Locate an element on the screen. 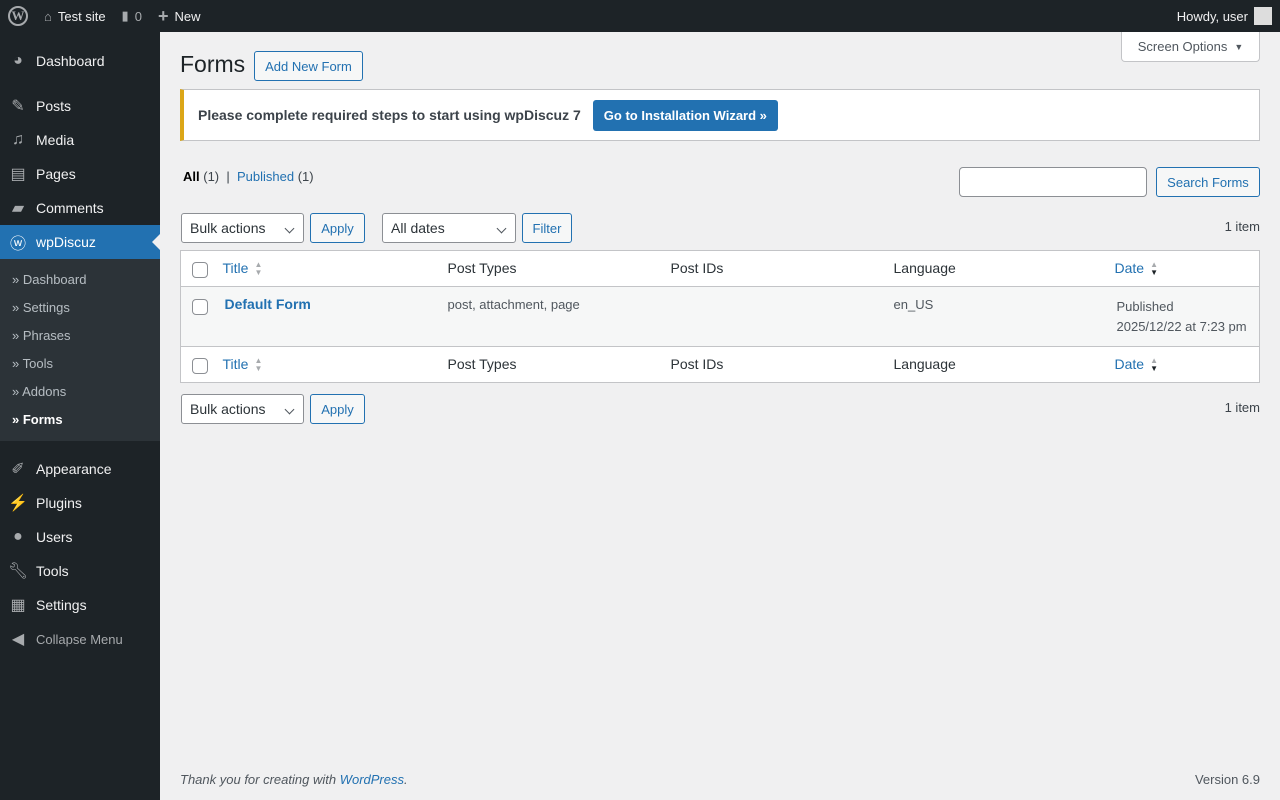 The height and width of the screenshot is (800, 1280). wordpress-link: WordPress is located at coordinates (371, 779).